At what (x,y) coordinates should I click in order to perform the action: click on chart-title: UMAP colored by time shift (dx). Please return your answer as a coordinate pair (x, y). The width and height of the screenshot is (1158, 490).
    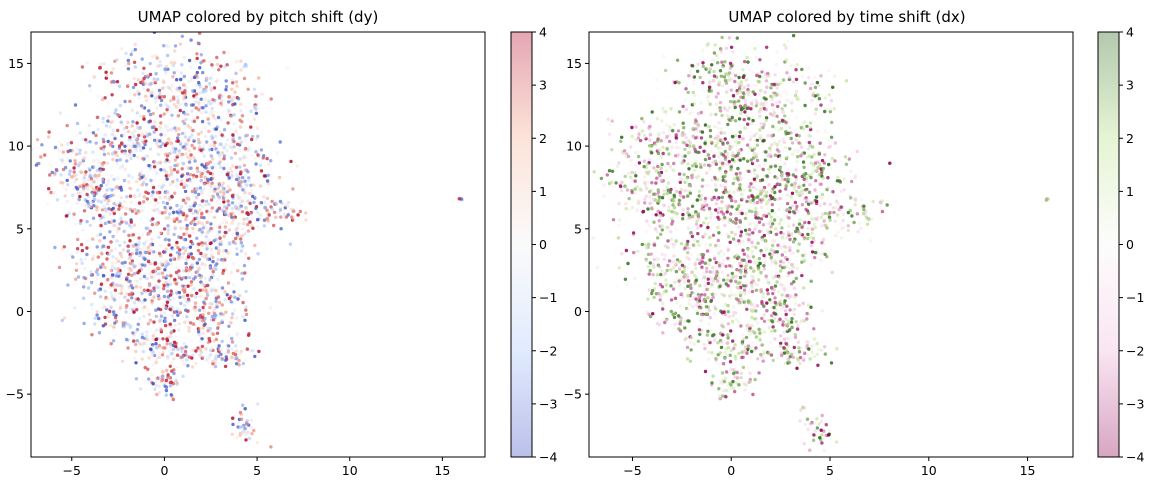
    Looking at the image, I should click on (846, 17).